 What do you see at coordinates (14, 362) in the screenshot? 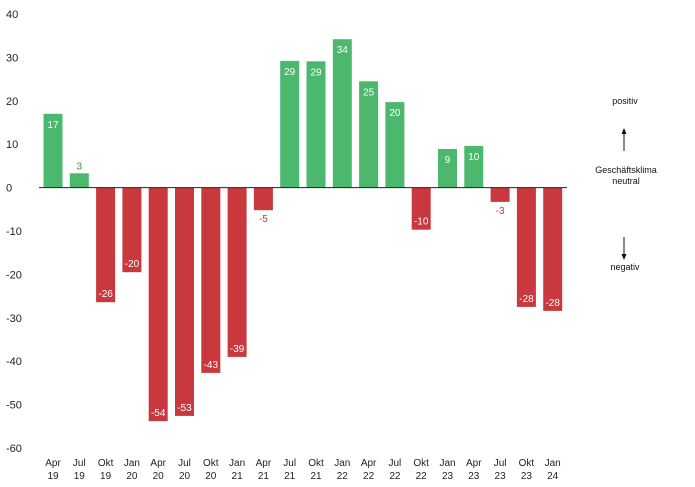
I see `y-tick-label: -40` at bounding box center [14, 362].